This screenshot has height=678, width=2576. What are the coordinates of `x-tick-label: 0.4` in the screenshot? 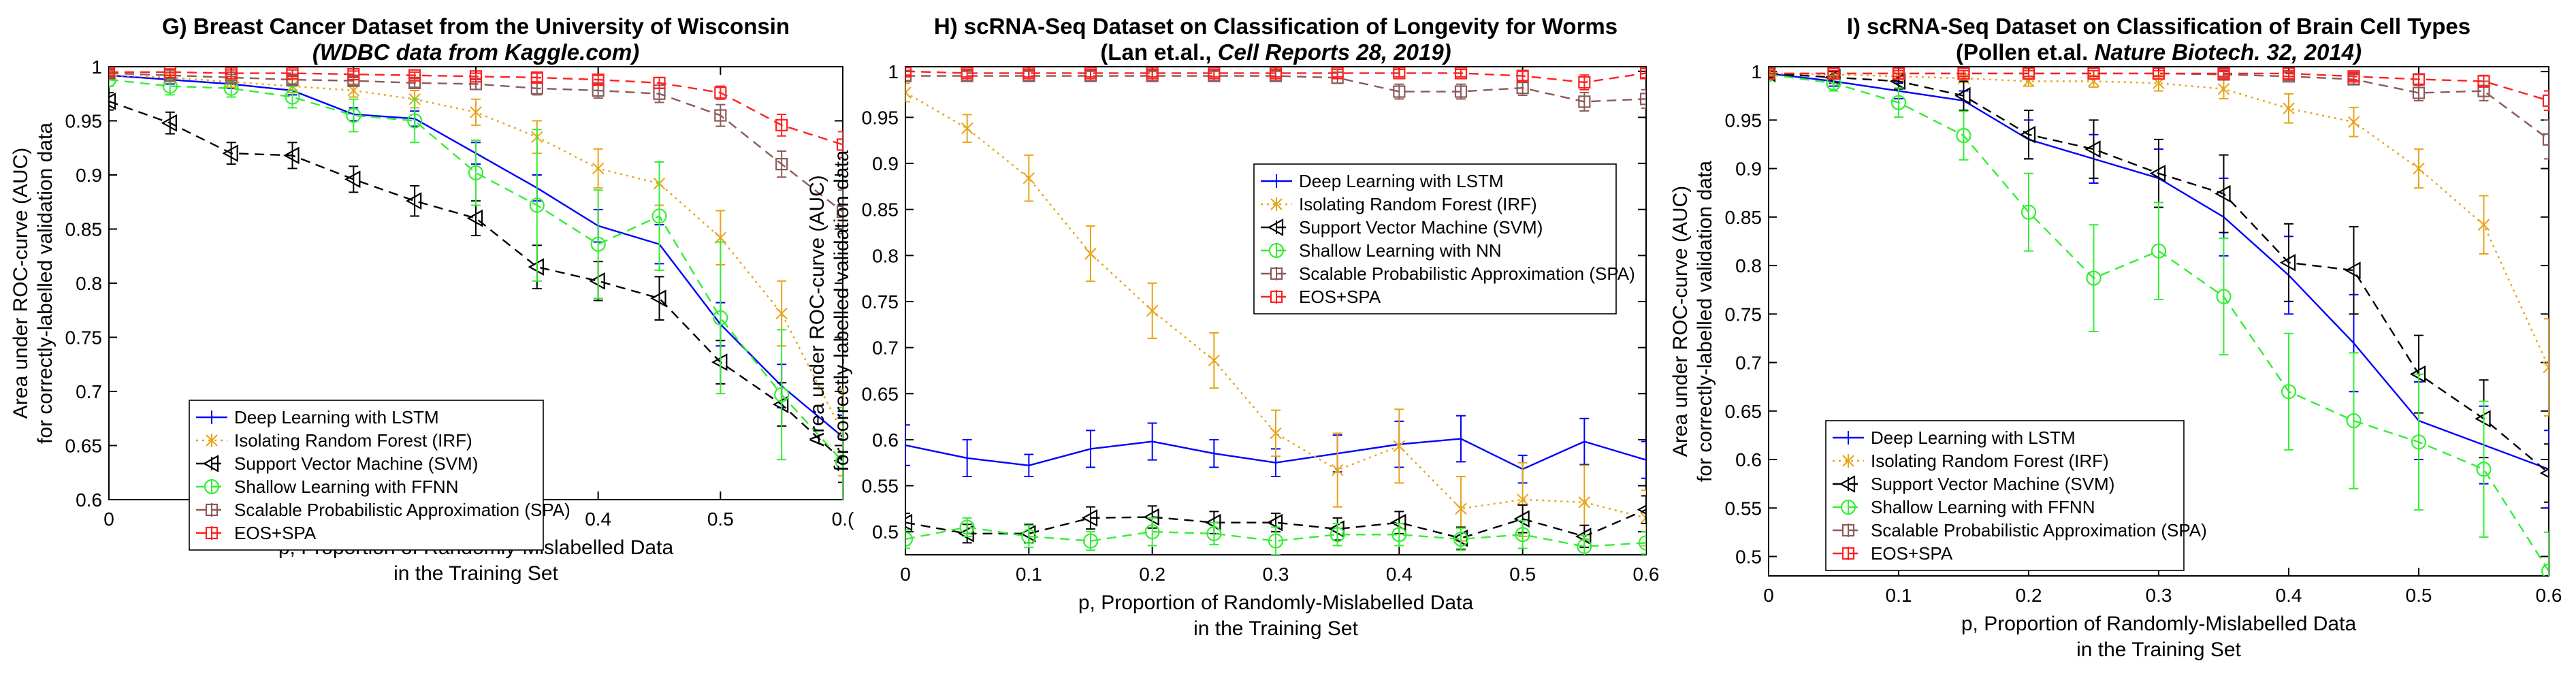 It's located at (598, 519).